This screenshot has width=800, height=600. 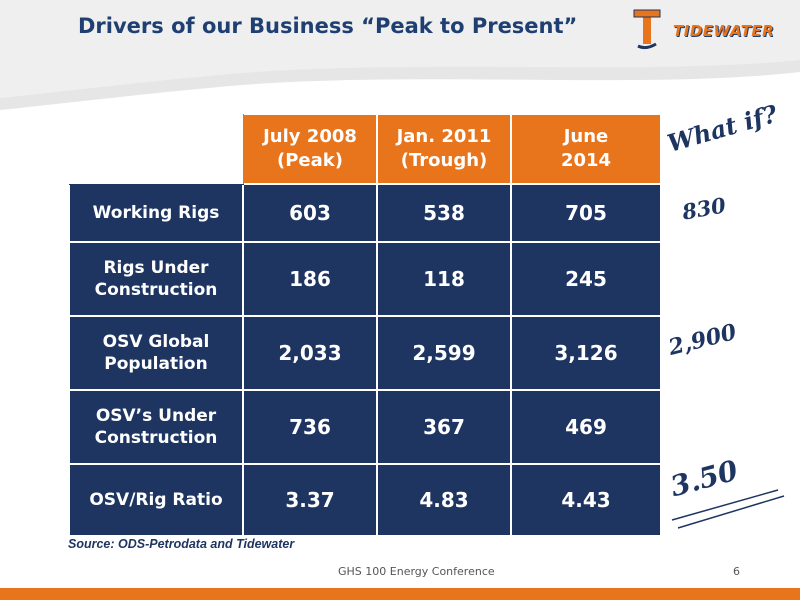 What do you see at coordinates (416, 571) in the screenshot?
I see `footer-text: GHS 100 Energy Conference` at bounding box center [416, 571].